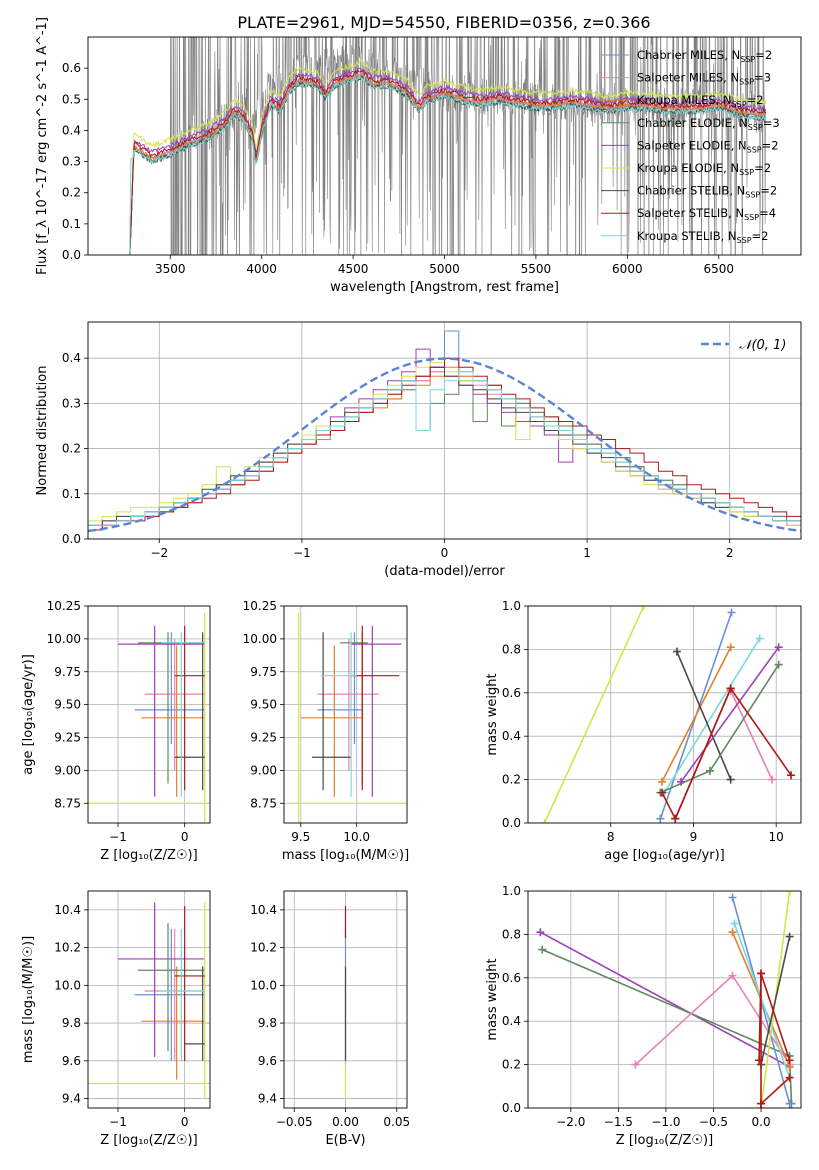  Describe the element at coordinates (71, 224) in the screenshot. I see `y-tick-label: 0.1` at that location.